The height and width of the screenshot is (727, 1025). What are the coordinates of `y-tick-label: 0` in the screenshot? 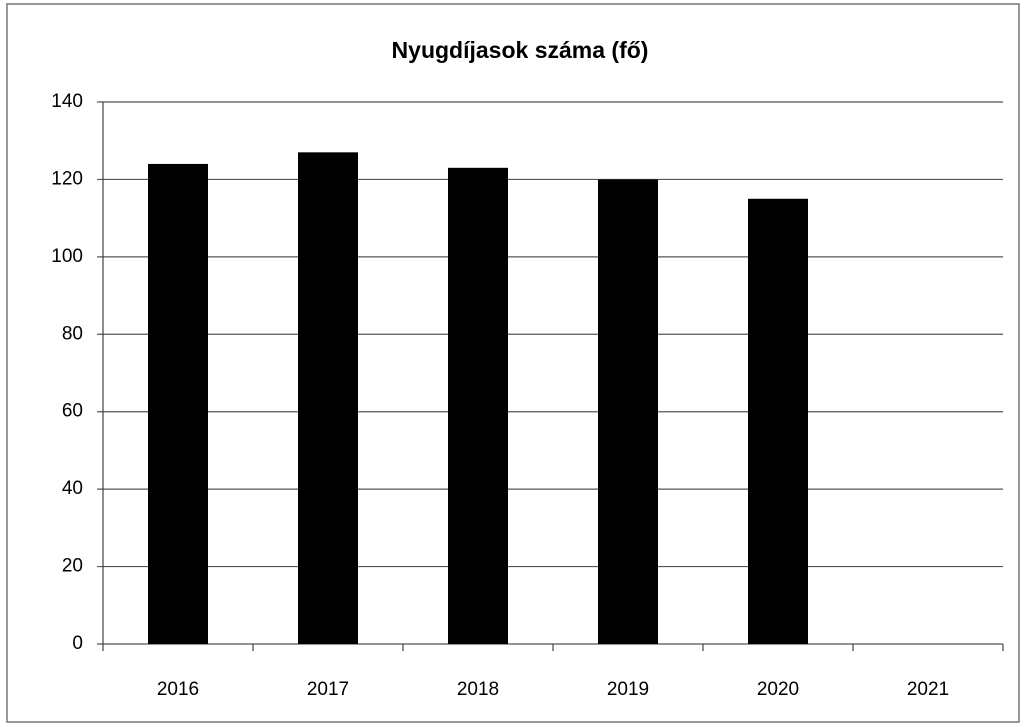 It's located at (77, 643).